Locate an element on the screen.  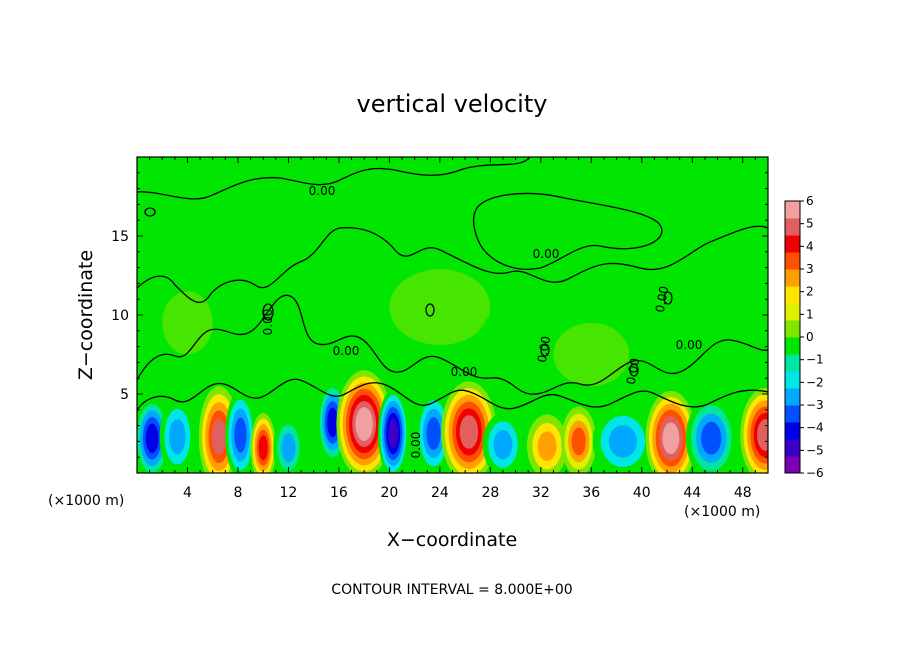
x-tick-label: 32 is located at coordinates (541, 493).